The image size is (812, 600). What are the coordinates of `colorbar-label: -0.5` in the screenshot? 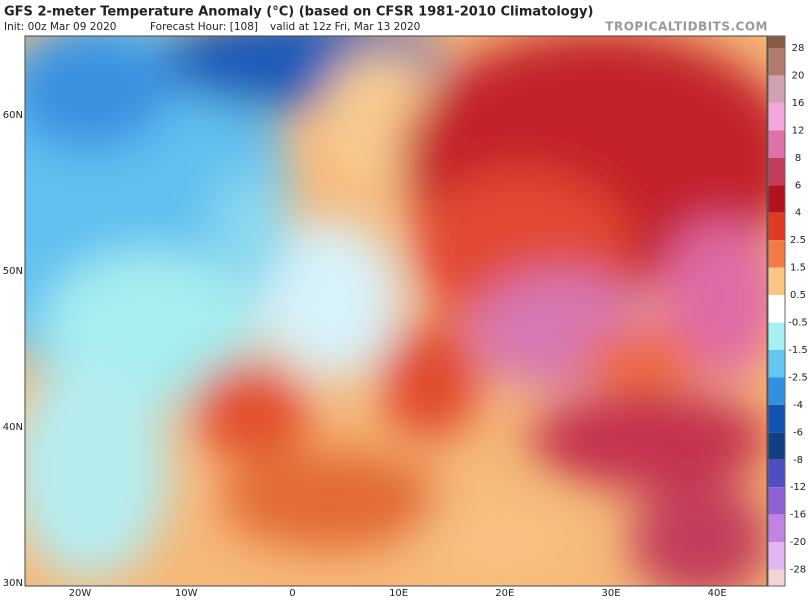 It's located at (798, 323).